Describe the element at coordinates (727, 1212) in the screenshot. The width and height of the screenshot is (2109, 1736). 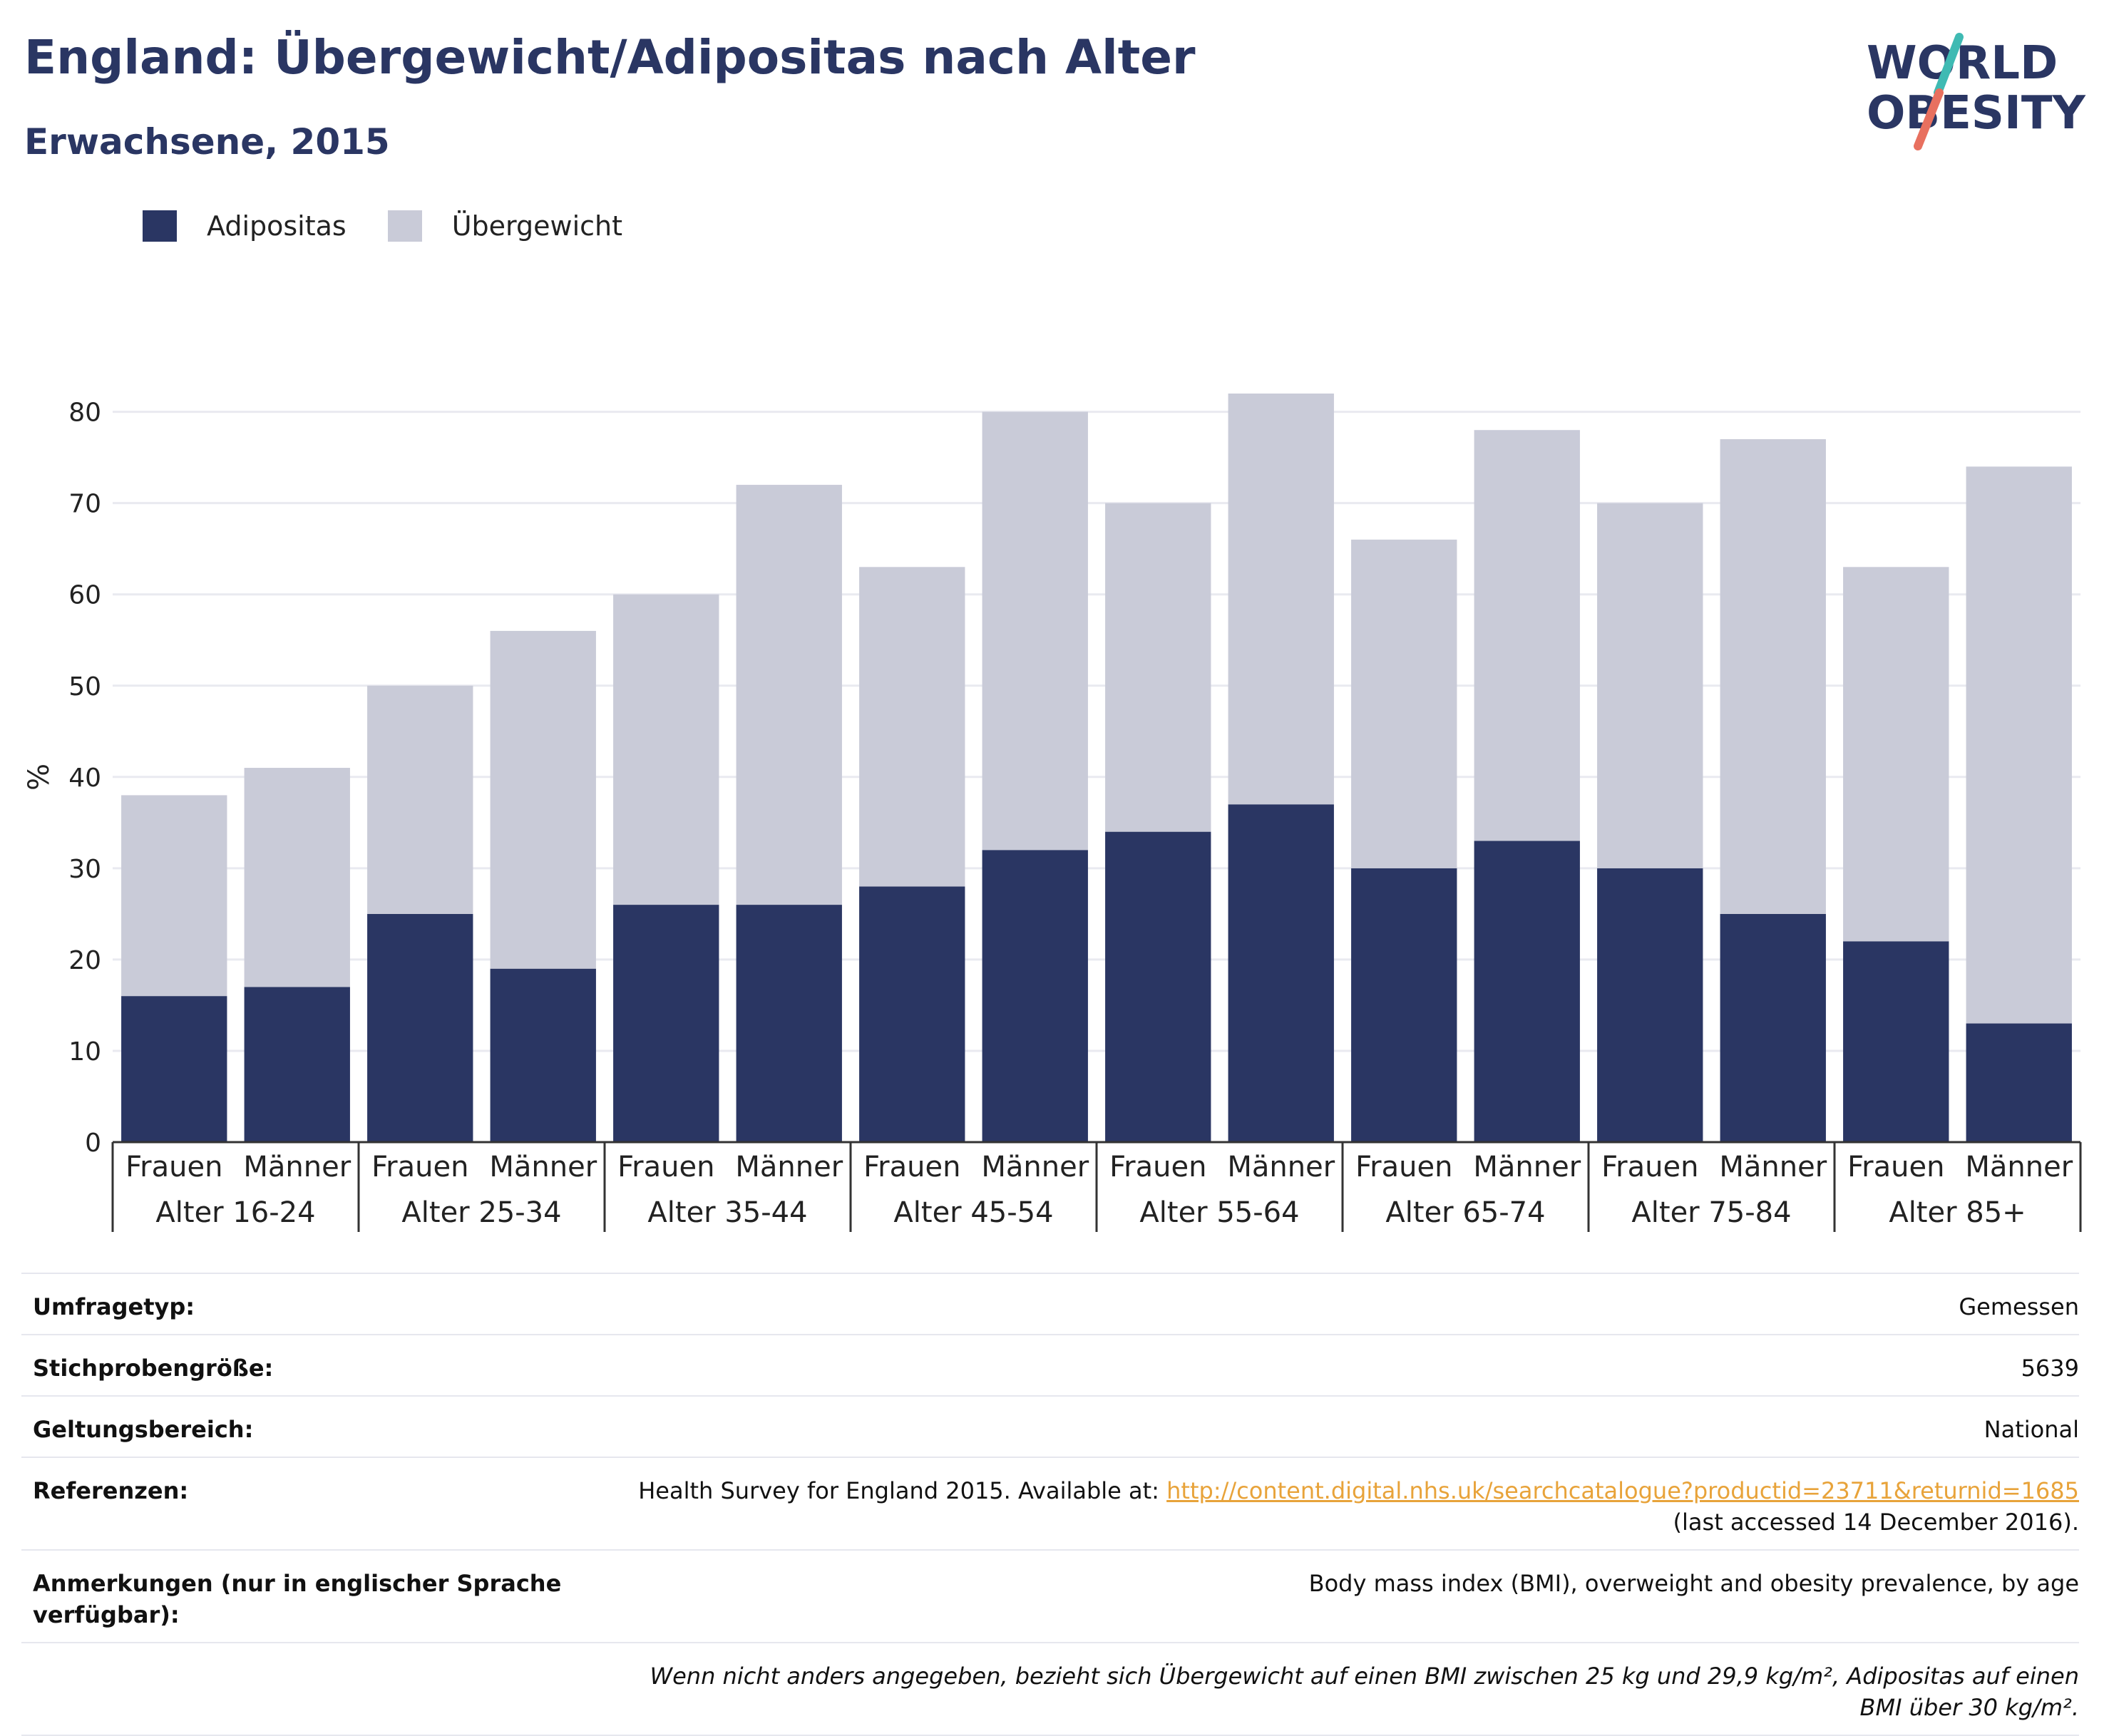
I see `group-label: Alter 35-44` at that location.